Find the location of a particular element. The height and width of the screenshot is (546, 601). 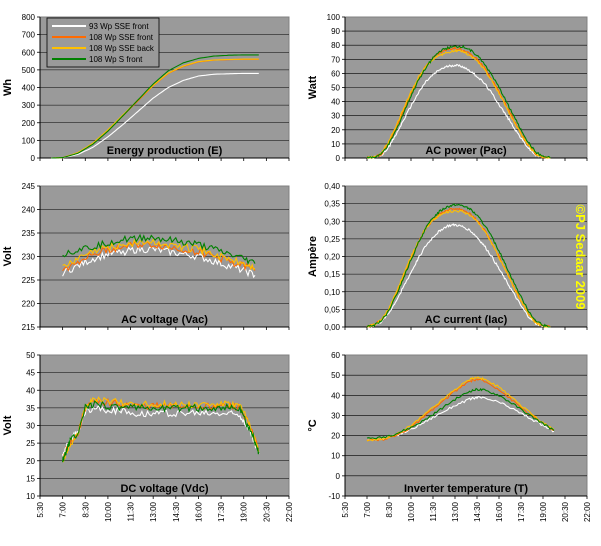

y-tick-label: 0,00 is located at coordinates (332, 327).